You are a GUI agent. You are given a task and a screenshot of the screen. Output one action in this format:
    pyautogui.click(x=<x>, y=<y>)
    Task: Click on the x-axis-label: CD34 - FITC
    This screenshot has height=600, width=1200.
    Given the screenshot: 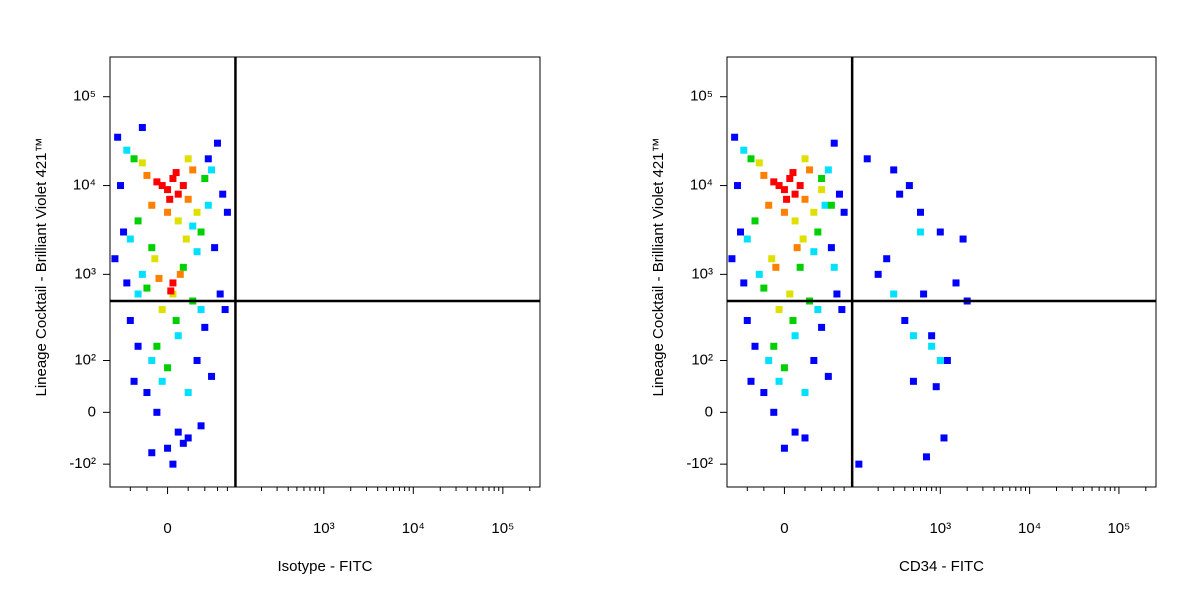 What is the action you would take?
    pyautogui.click(x=941, y=566)
    